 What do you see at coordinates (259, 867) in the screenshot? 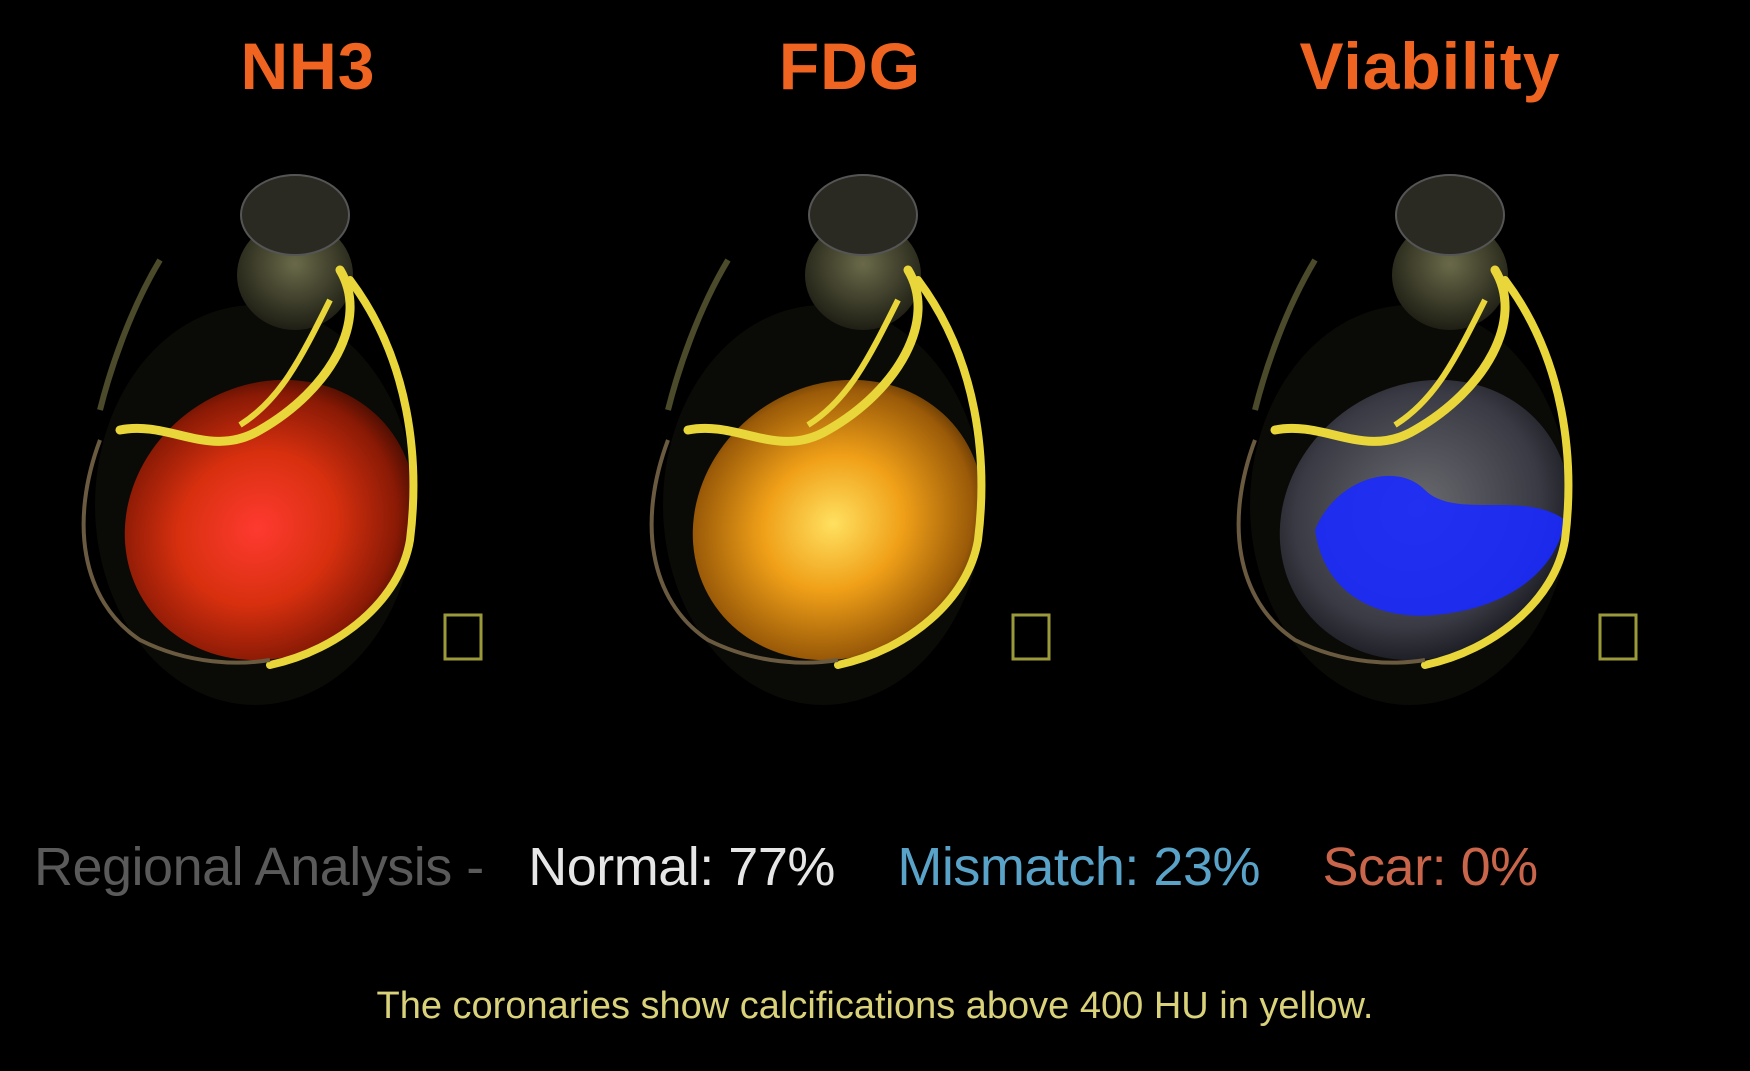
I see `regional-analysis-label: Regional Analysis -` at bounding box center [259, 867].